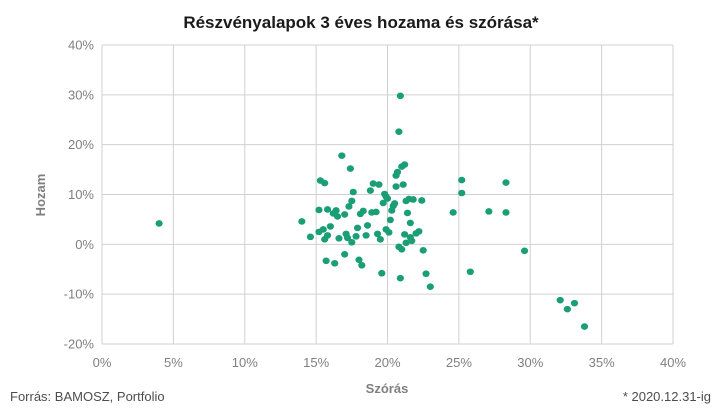  Describe the element at coordinates (459, 362) in the screenshot. I see `x-tick-label: 25%` at that location.